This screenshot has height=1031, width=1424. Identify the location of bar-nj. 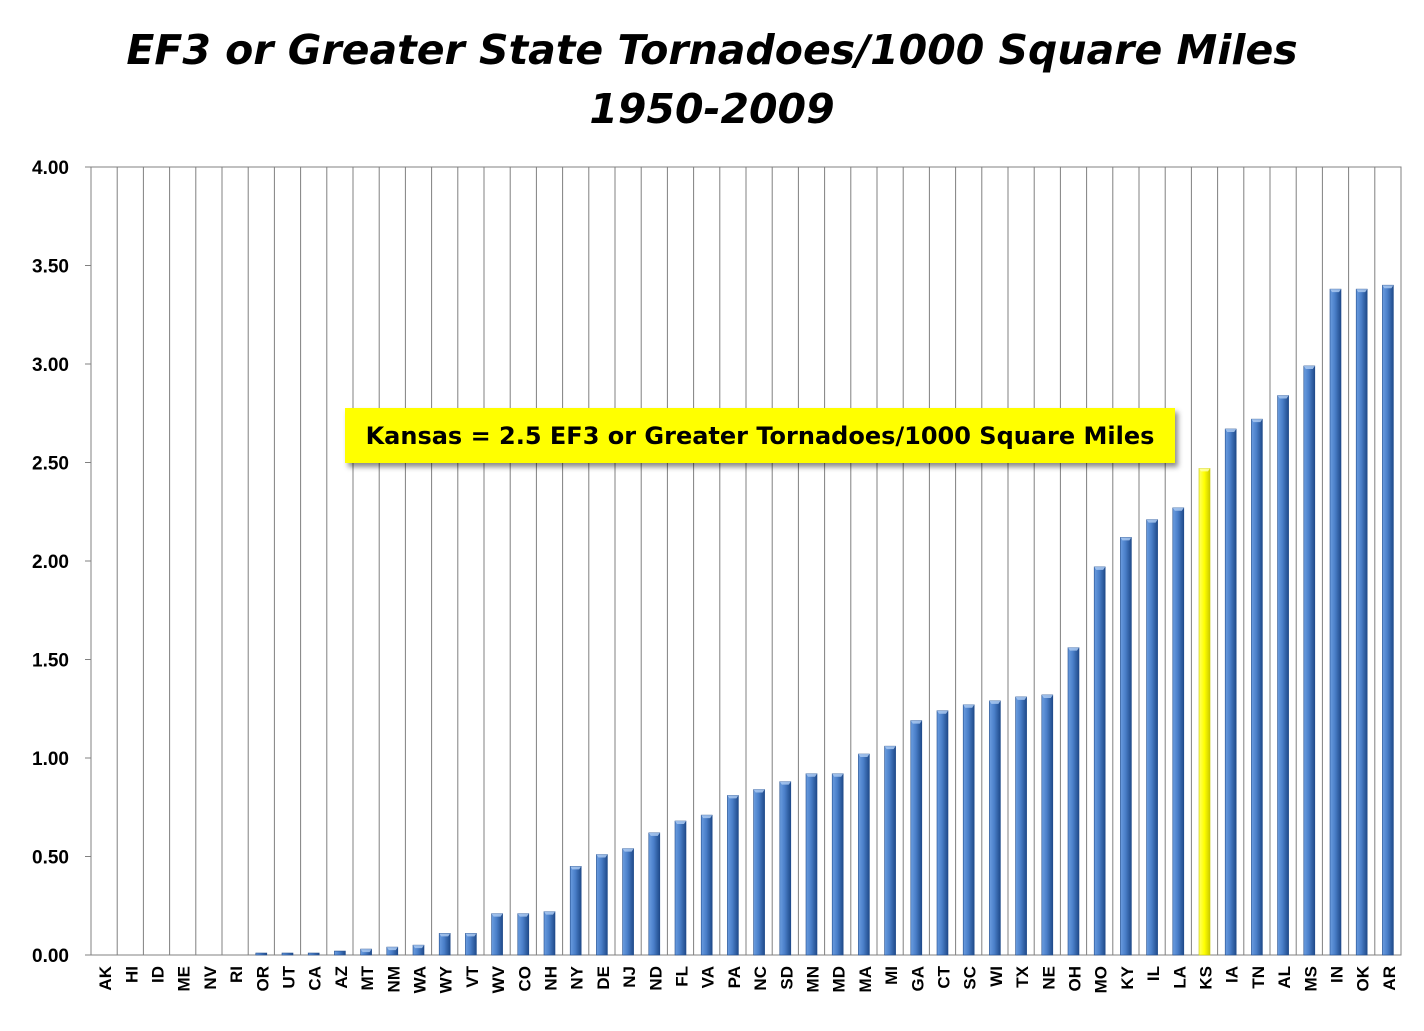
(628, 902).